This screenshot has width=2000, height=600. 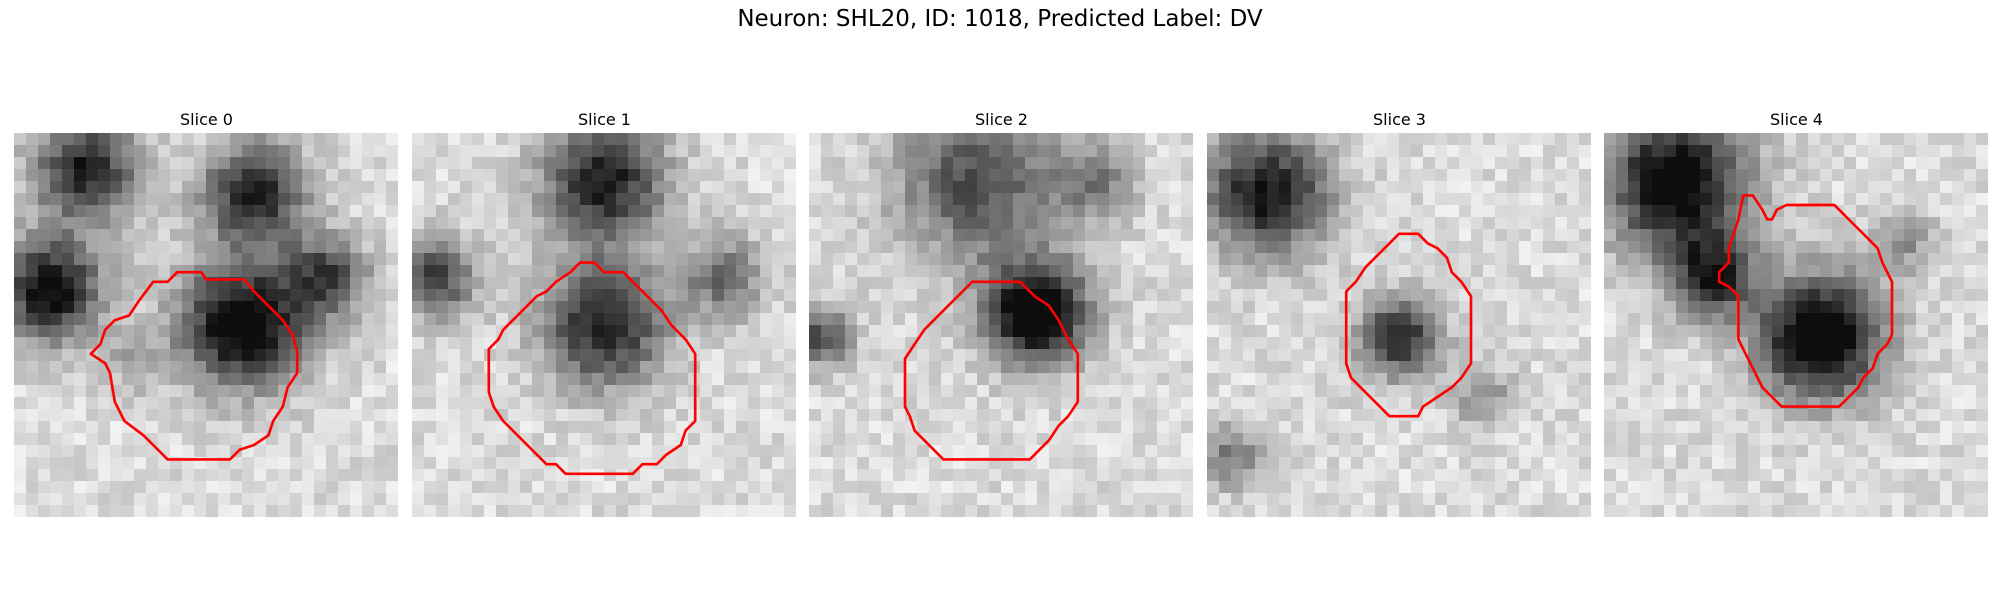 What do you see at coordinates (1796, 119) in the screenshot?
I see `slice-title-4: Slice 4` at bounding box center [1796, 119].